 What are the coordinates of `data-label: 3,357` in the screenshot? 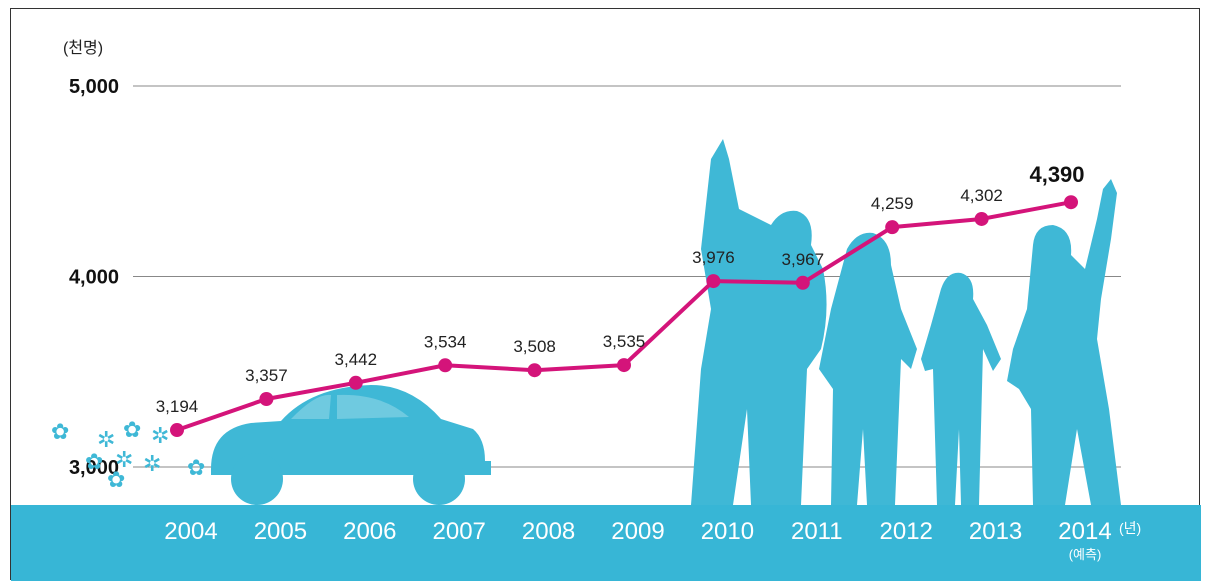 It's located at (266, 375).